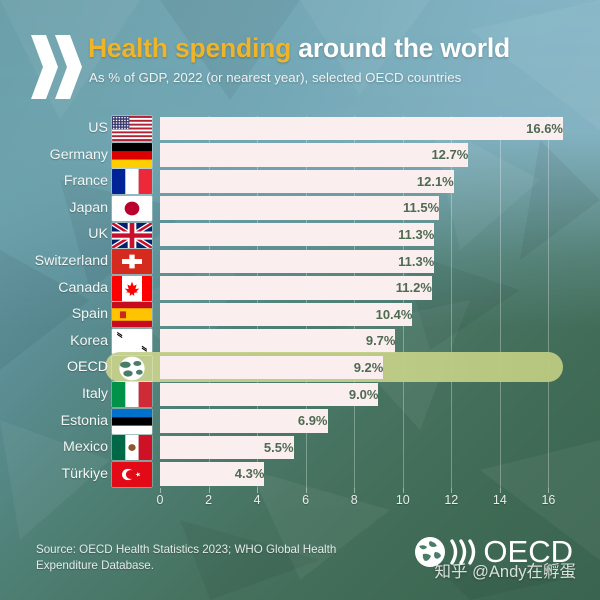 This screenshot has height=600, width=600. What do you see at coordinates (278, 447) in the screenshot?
I see `bar-value-label: 5.5%` at bounding box center [278, 447].